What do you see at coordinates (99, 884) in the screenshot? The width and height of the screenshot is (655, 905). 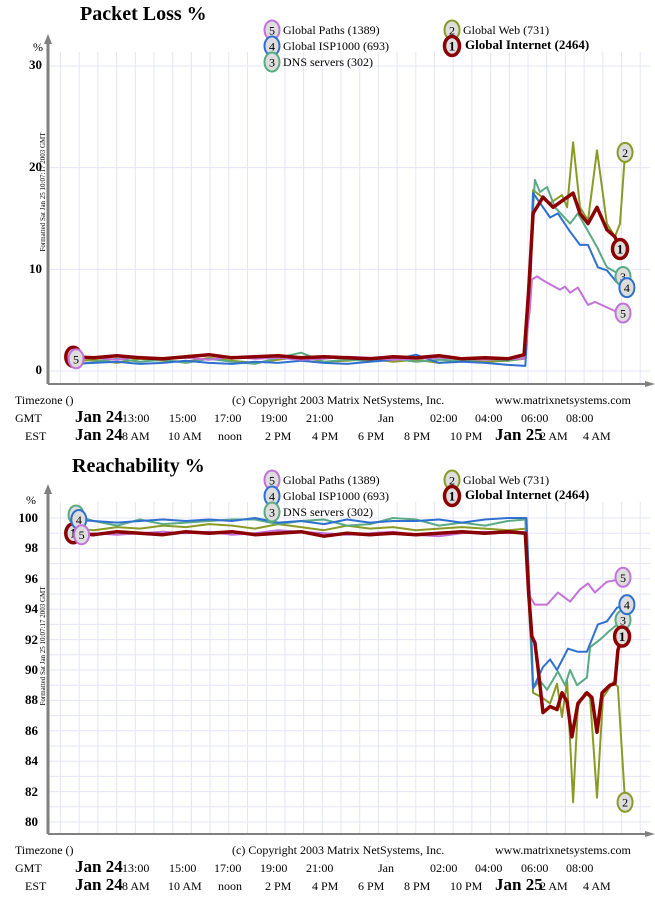 I see `est-tick: Jan 24` at bounding box center [99, 884].